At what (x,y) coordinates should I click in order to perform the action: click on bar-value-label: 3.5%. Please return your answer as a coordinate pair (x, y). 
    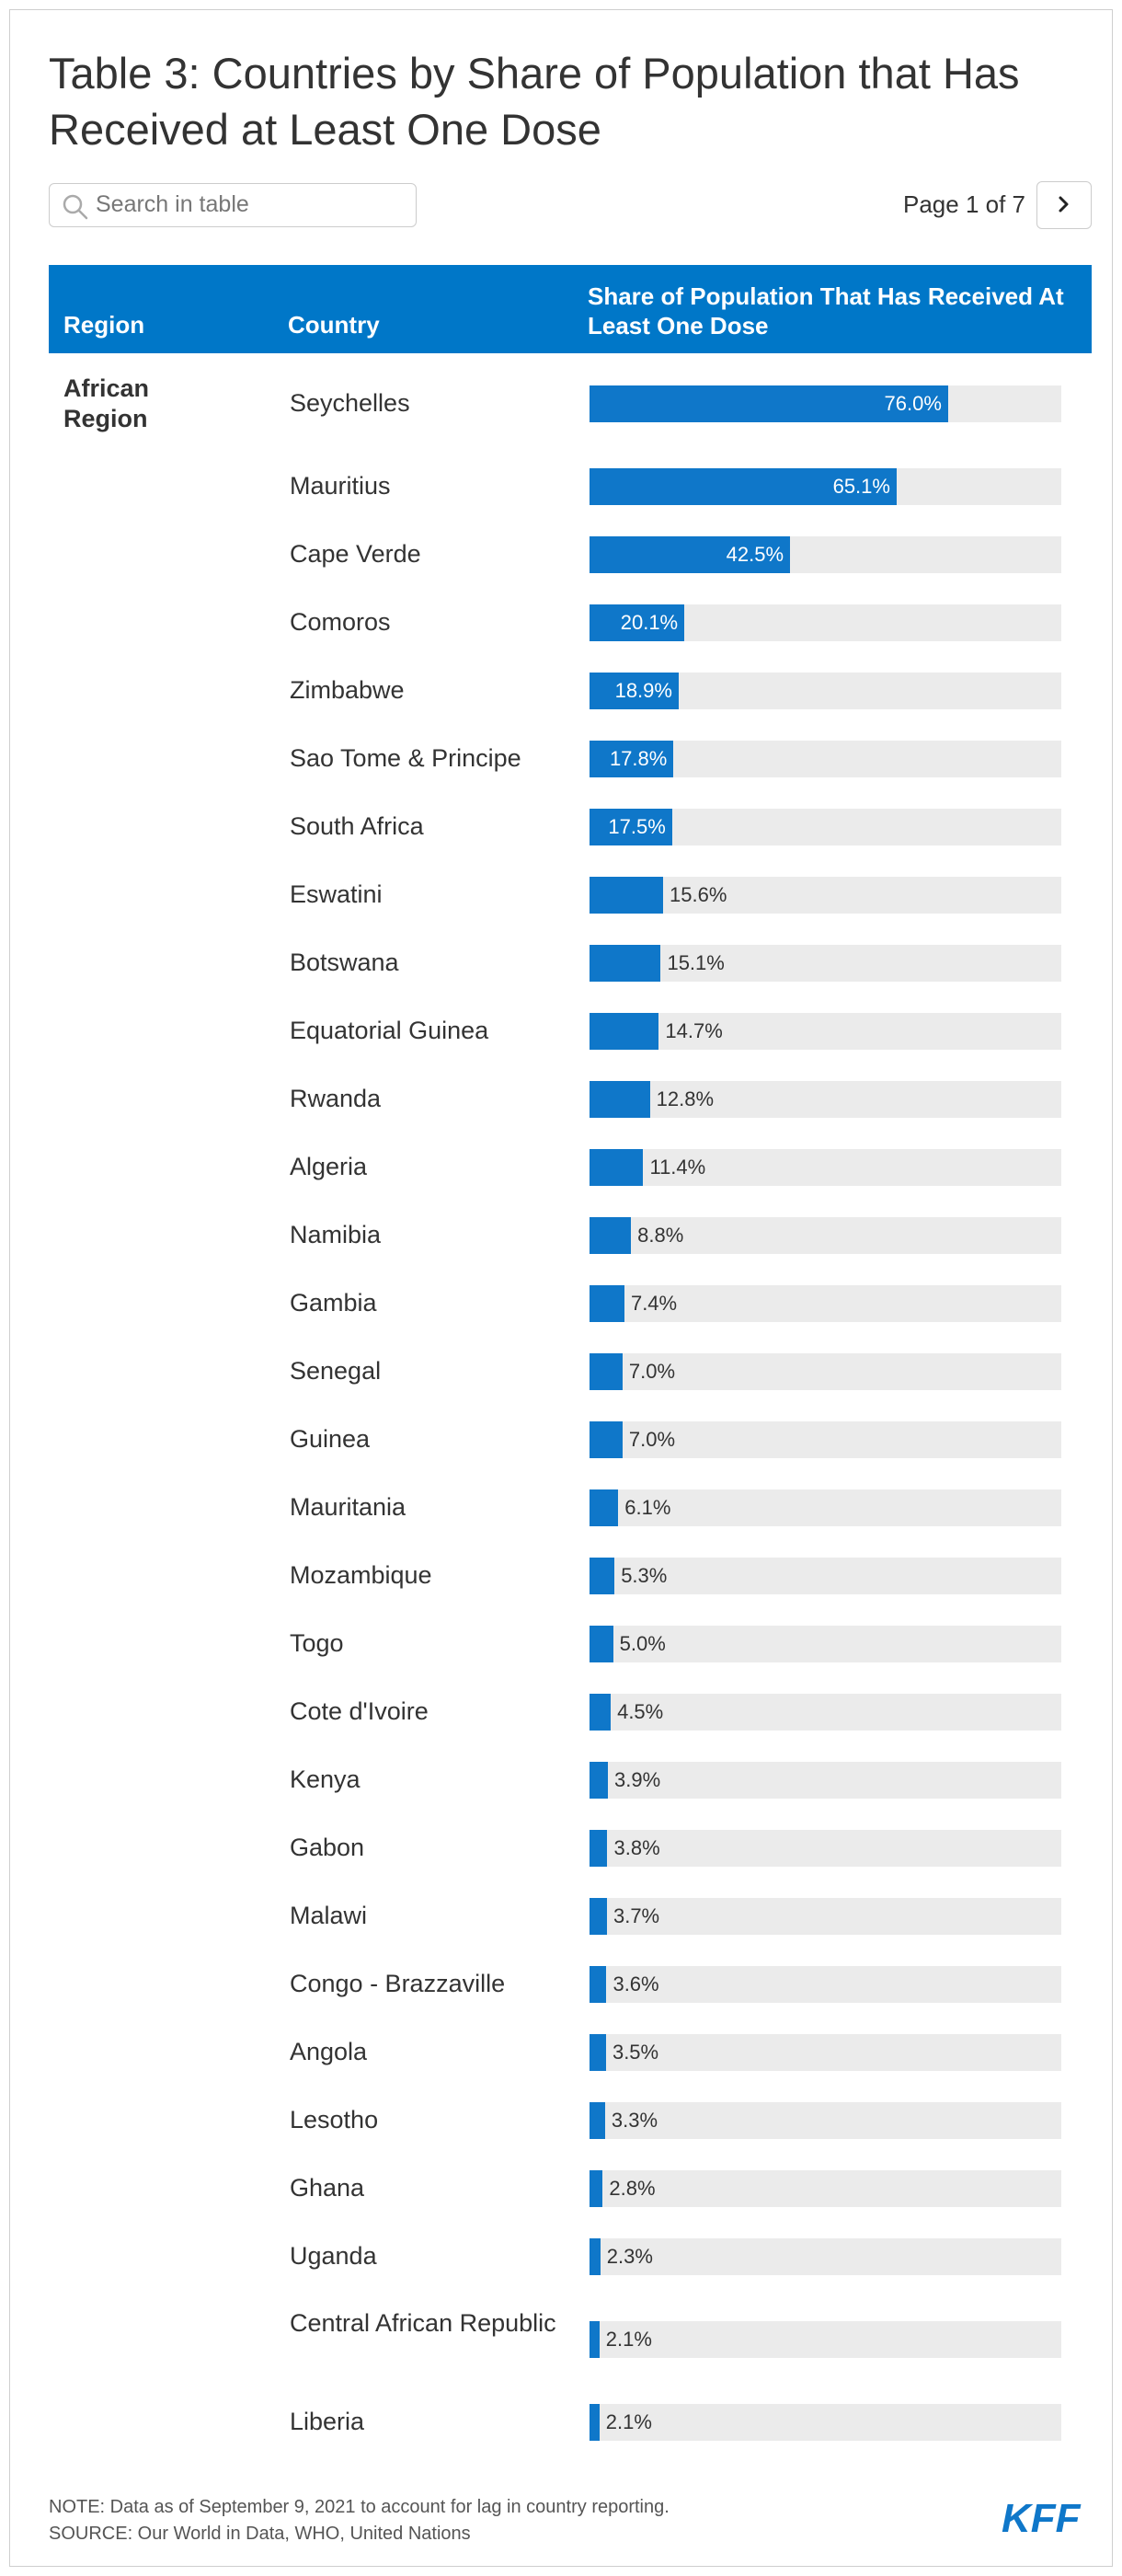
    Looking at the image, I should click on (635, 2052).